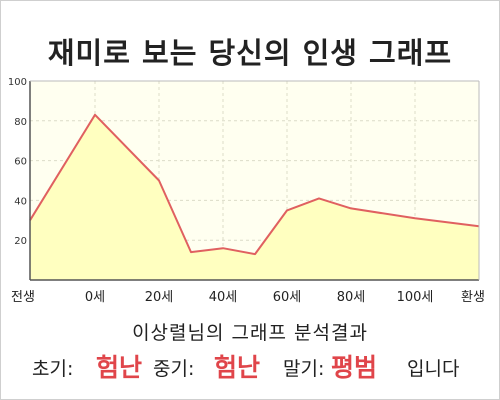  What do you see at coordinates (287, 297) in the screenshot?
I see `x-tick-label: 60세` at bounding box center [287, 297].